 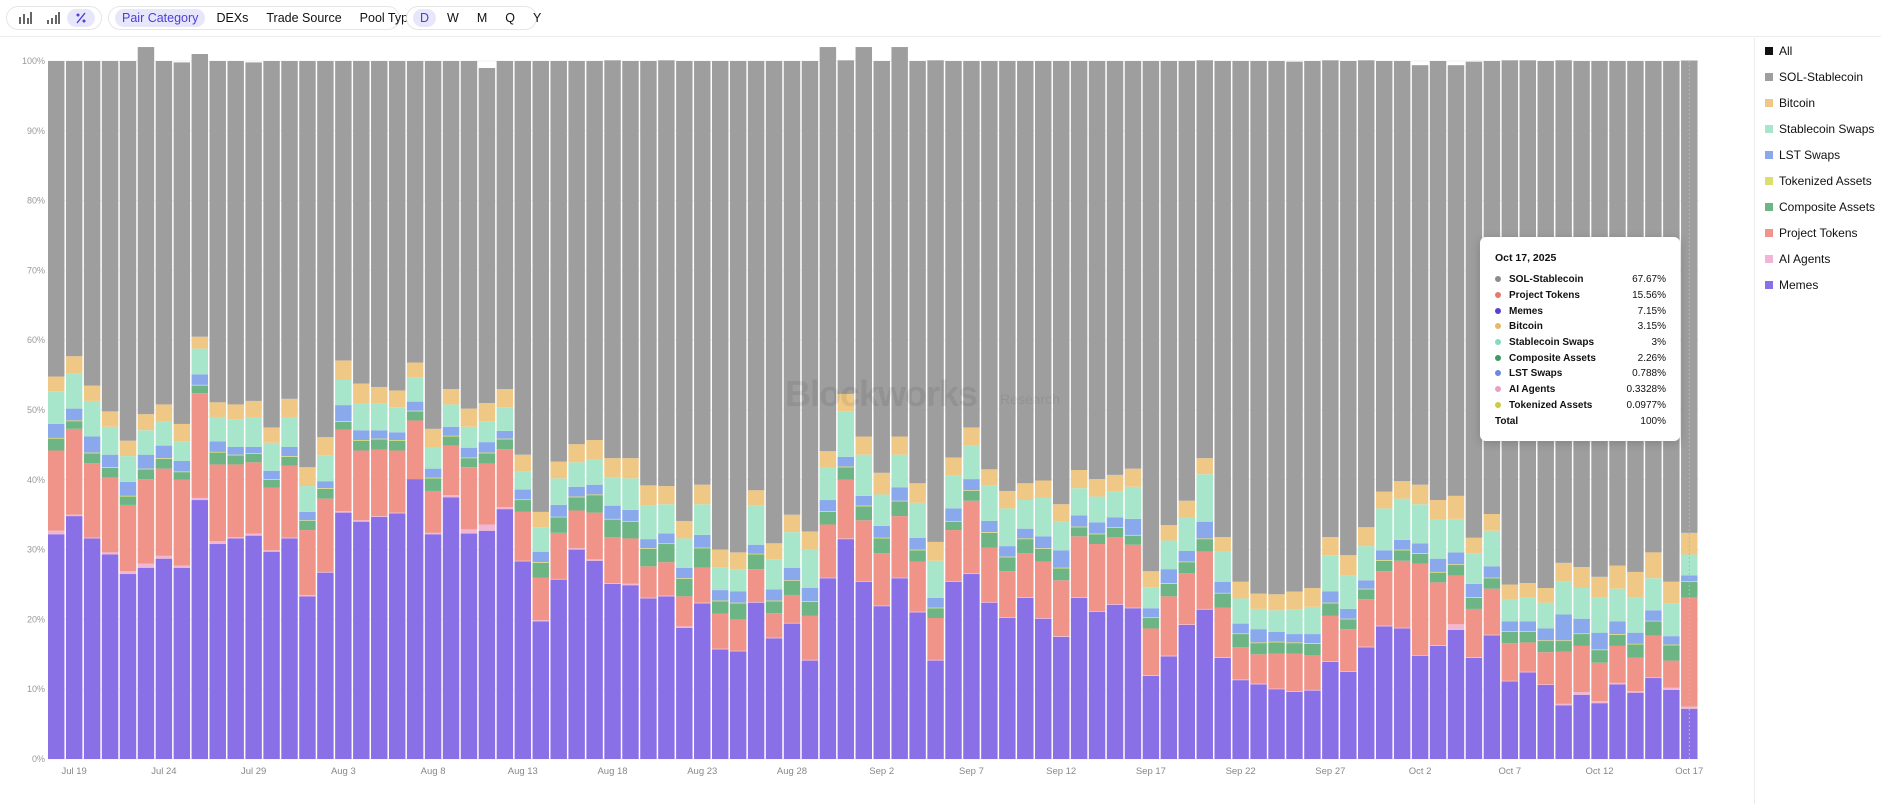 I want to click on tab-trade-source: Trade Source, so click(x=304, y=18).